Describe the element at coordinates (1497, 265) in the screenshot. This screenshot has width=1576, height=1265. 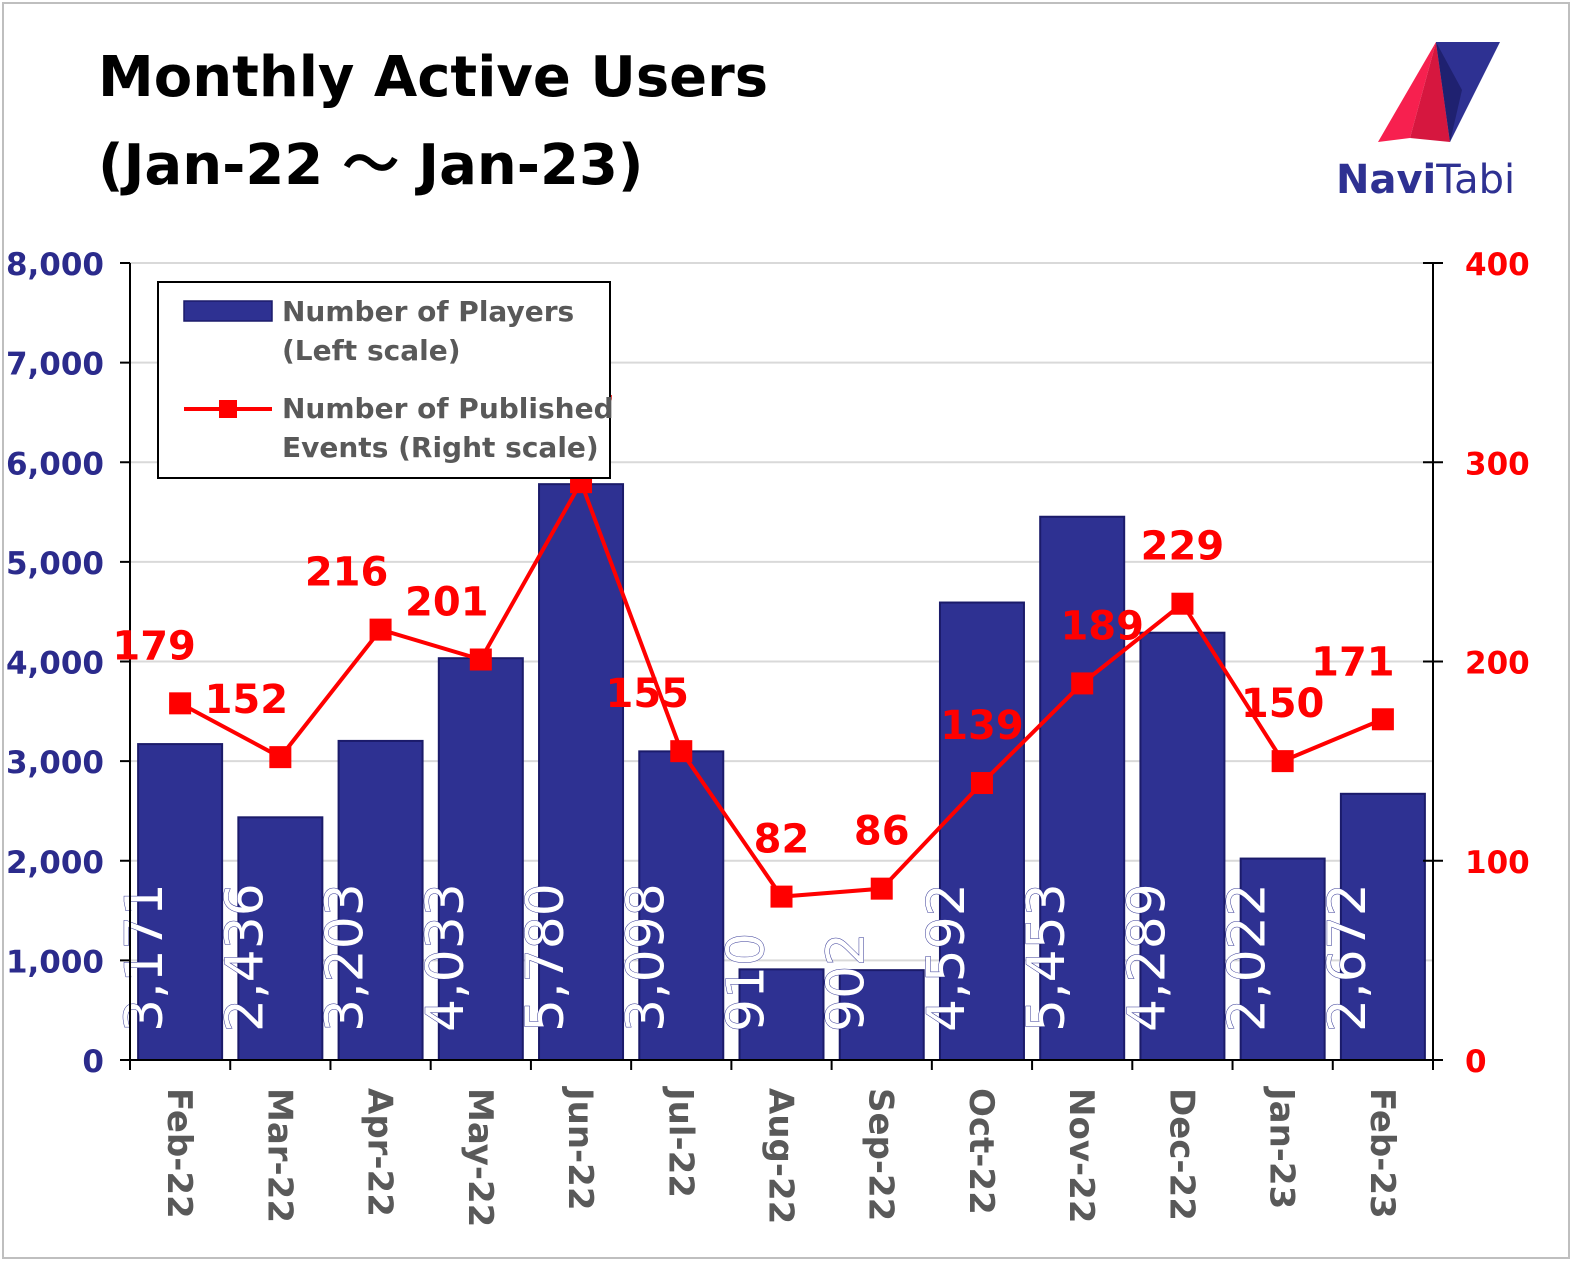
I see `y-right-tick-label: 400` at that location.